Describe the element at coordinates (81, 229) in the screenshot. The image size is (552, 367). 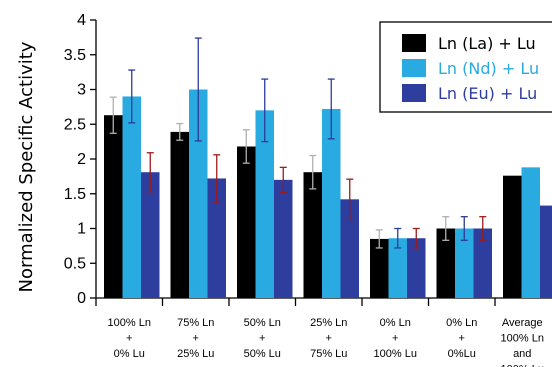
I see `y-tick-label: 1` at that location.